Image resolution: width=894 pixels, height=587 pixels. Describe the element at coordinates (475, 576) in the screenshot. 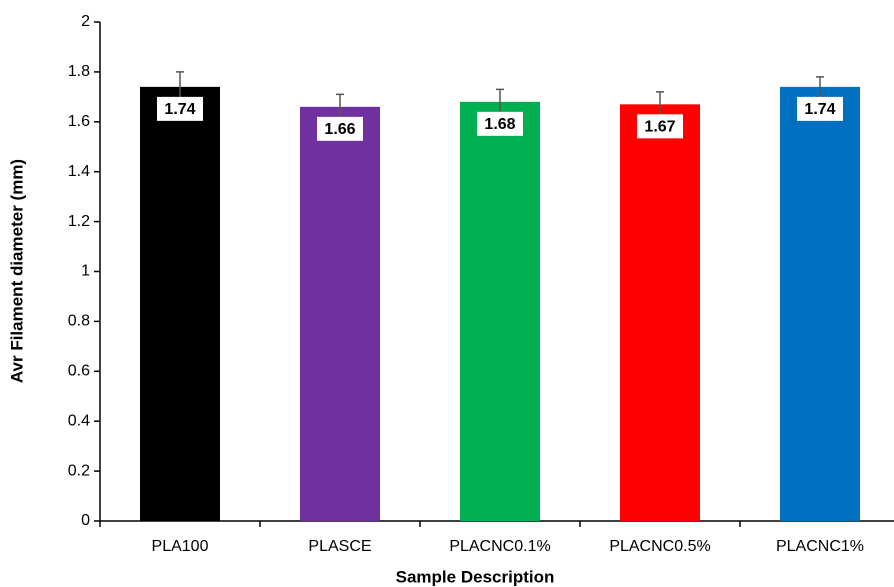

I see `x-axis-title: Sample Description` at that location.